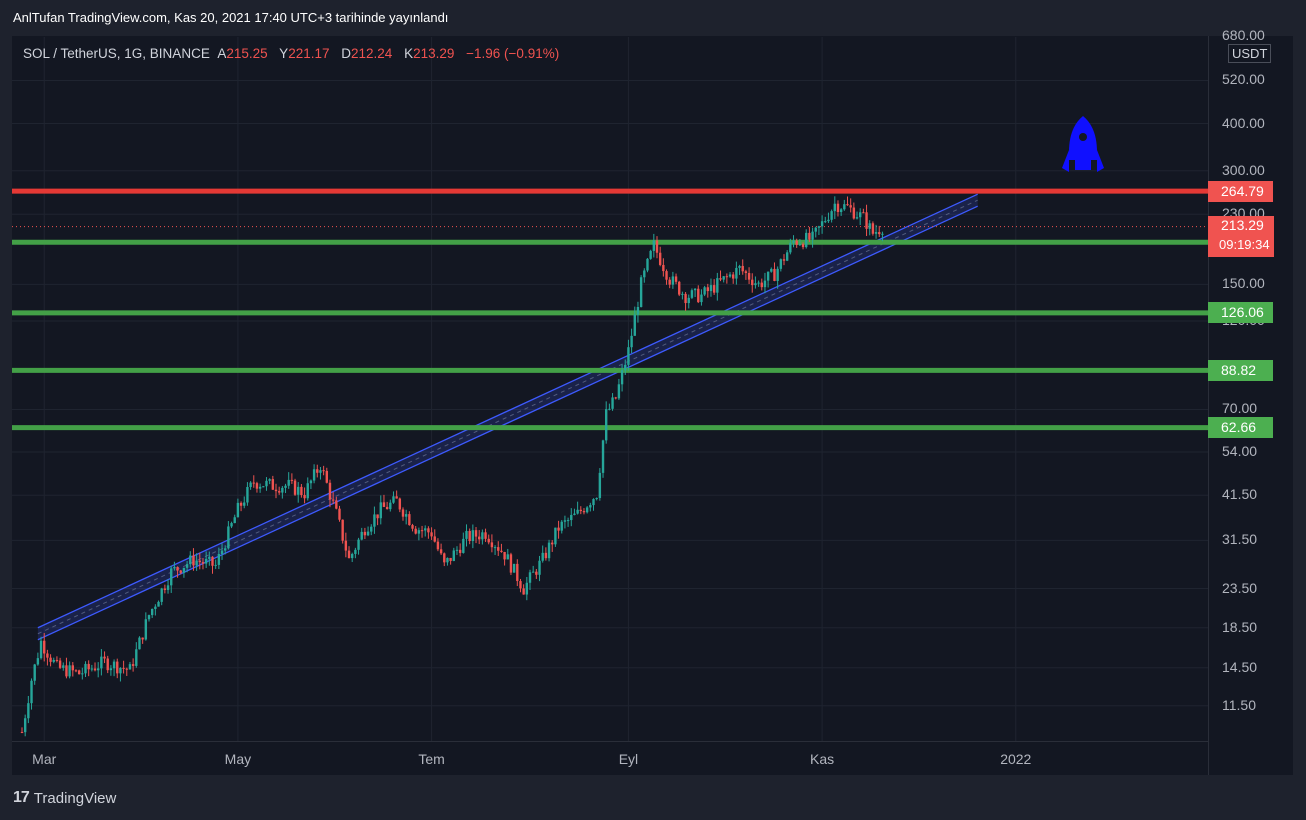 The image size is (1306, 820). I want to click on rocket-icon, so click(1083, 144).